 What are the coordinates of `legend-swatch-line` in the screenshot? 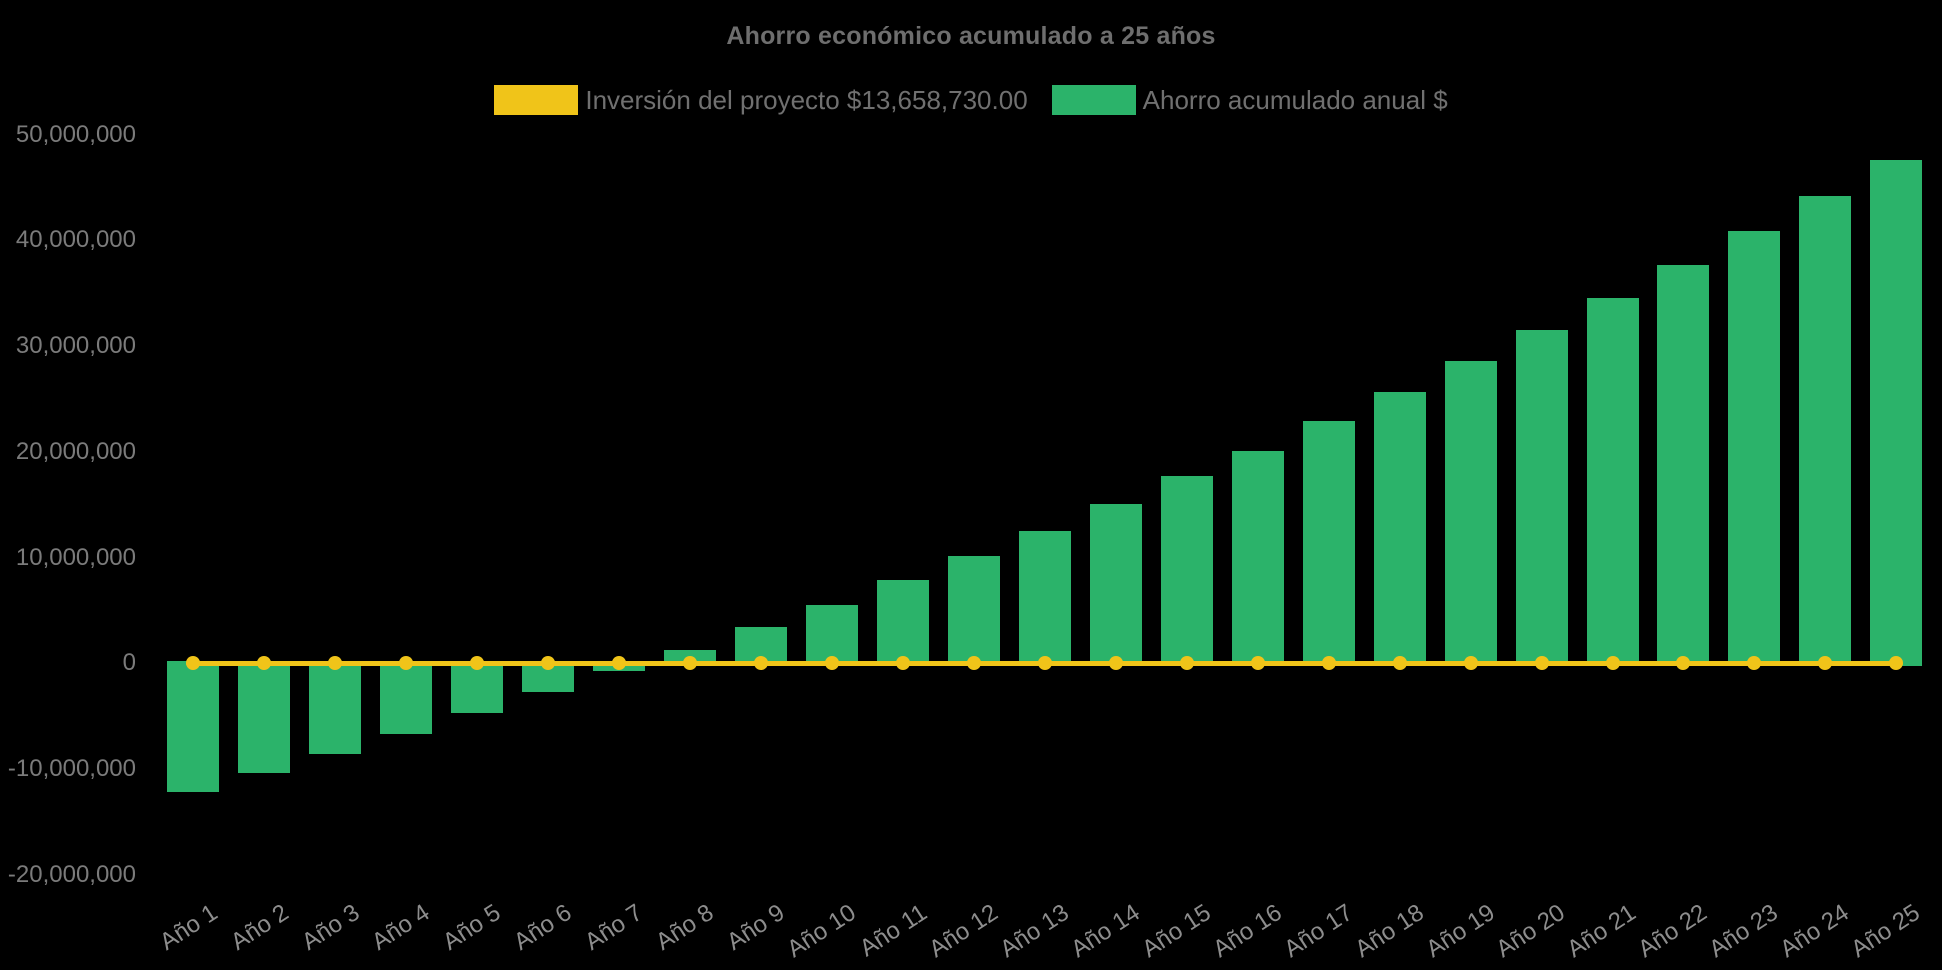 It's located at (536, 100).